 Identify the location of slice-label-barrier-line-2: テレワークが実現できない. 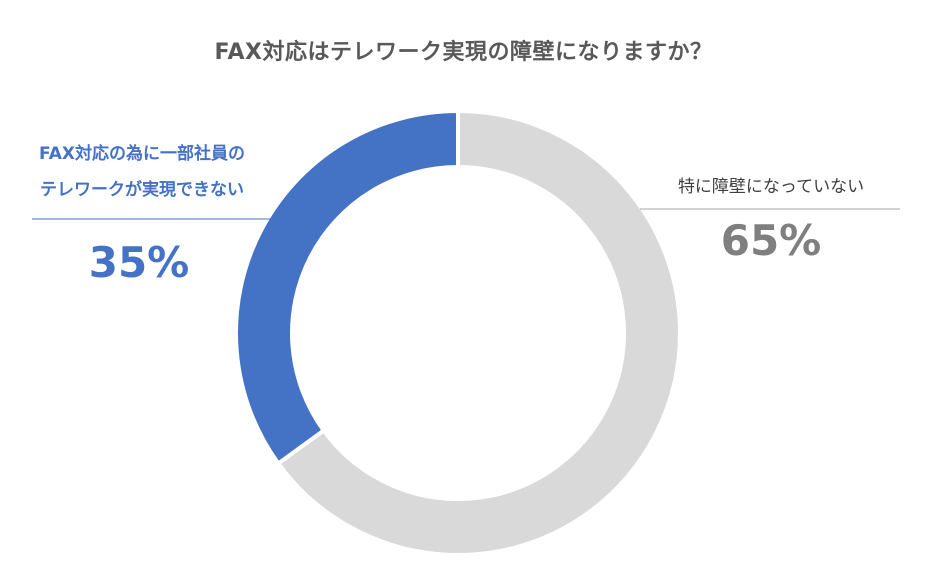
(142, 190).